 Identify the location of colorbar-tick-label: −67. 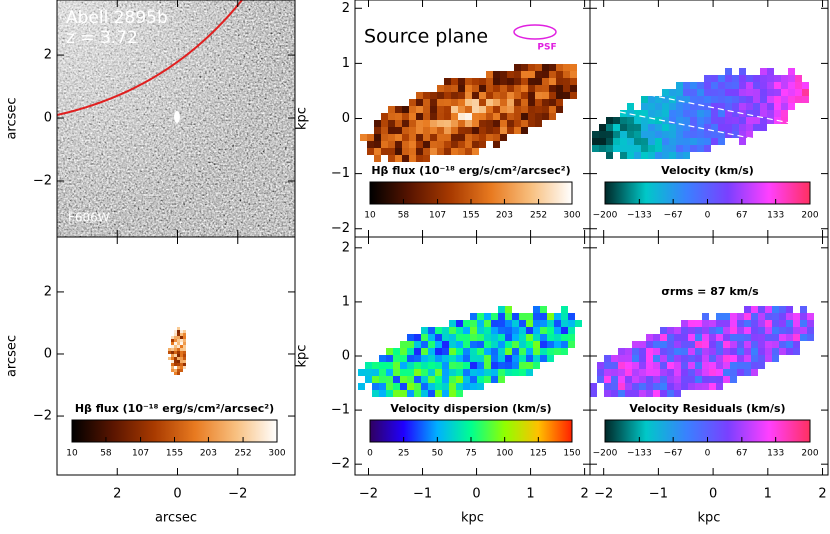
(673, 216).